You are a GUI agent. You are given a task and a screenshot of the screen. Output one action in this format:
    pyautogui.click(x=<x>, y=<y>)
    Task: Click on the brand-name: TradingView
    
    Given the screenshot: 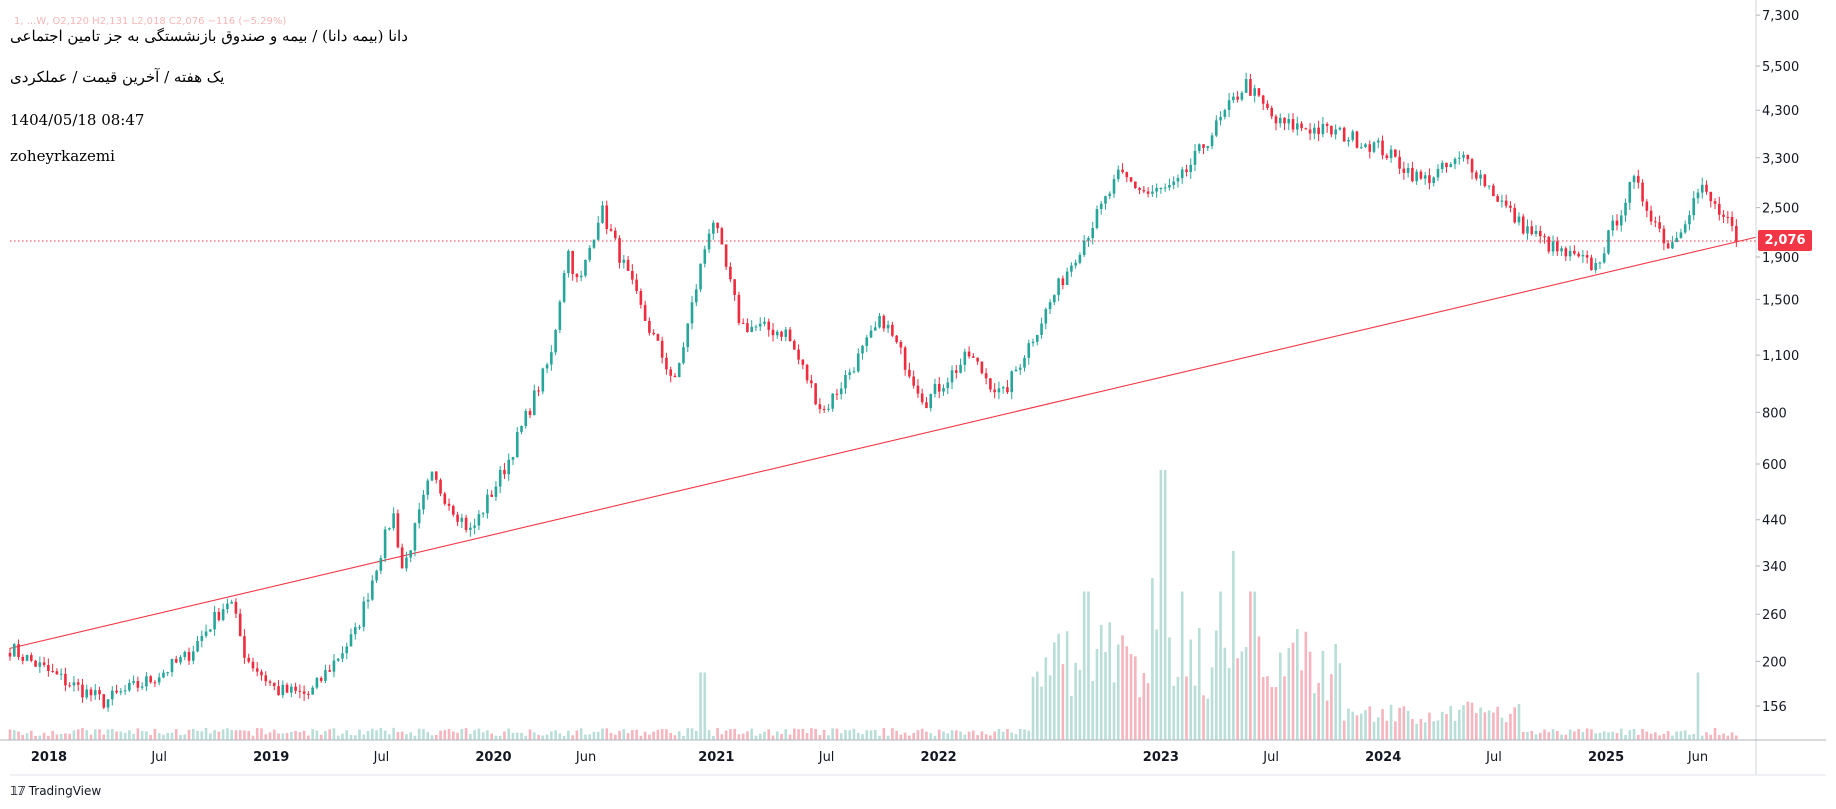 What is the action you would take?
    pyautogui.click(x=65, y=791)
    